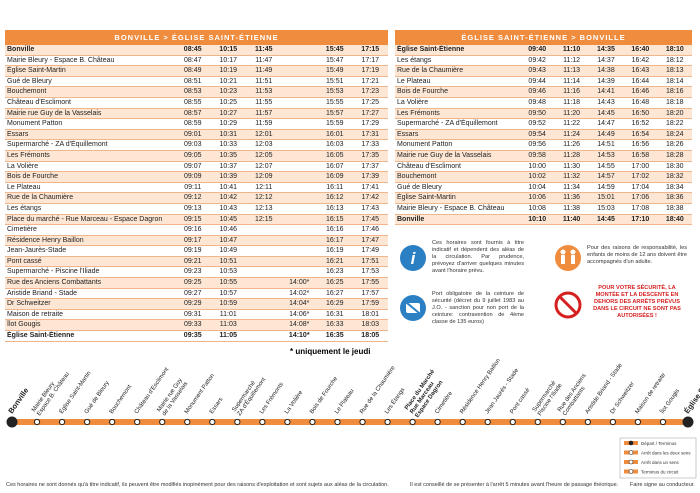  Describe the element at coordinates (193, 71) in the screenshot. I see `time-cell: 08:49` at that location.